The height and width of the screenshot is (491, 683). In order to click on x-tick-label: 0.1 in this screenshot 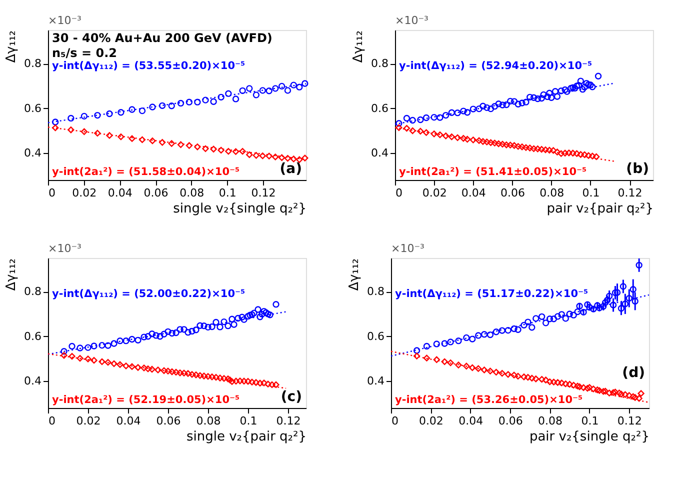, I will do `click(227, 193)`.